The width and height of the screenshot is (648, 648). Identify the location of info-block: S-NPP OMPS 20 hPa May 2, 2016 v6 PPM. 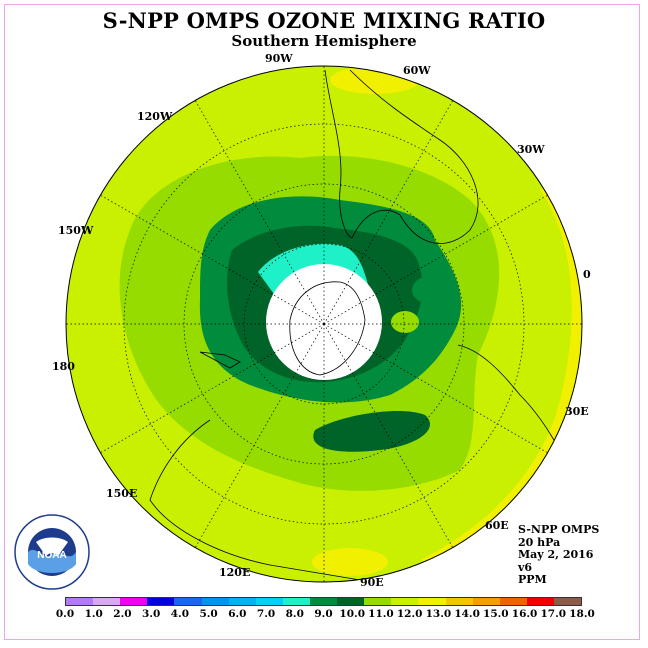
(559, 555).